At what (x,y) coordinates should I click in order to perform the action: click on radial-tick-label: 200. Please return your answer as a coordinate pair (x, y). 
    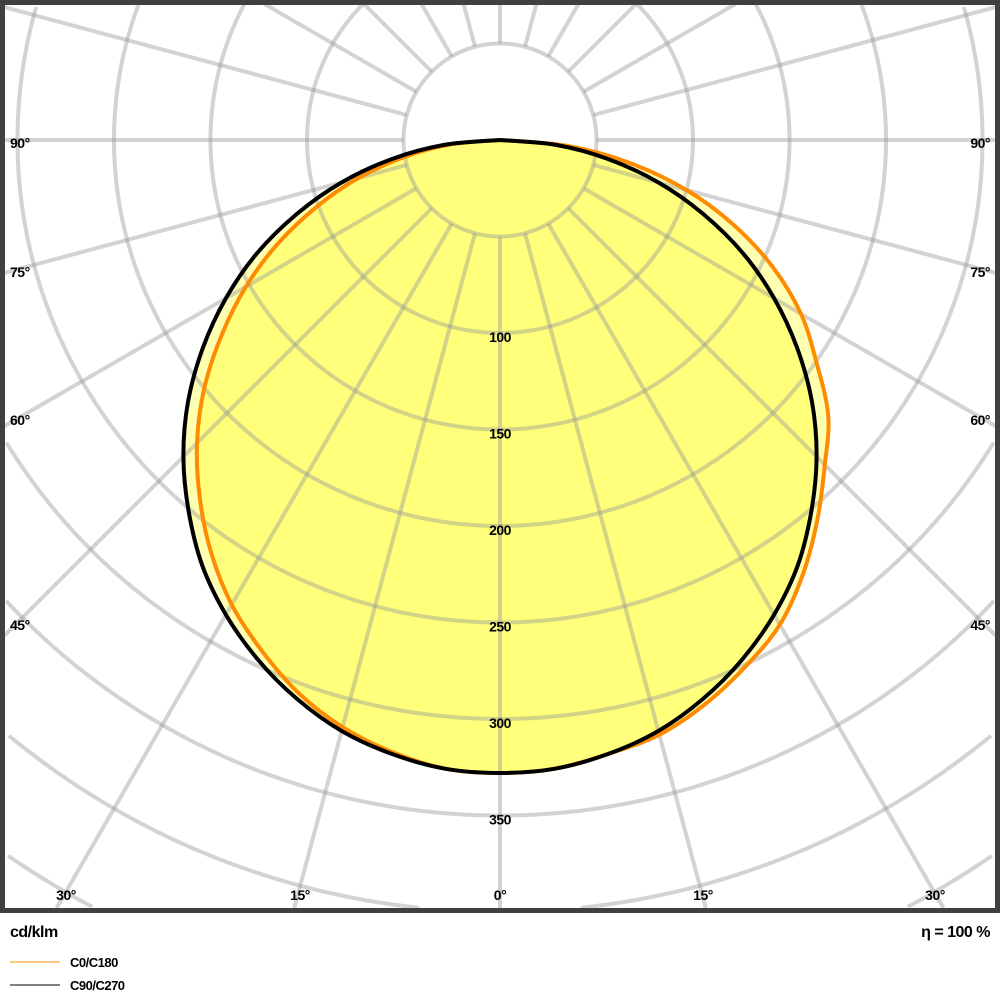
    Looking at the image, I should click on (500, 530).